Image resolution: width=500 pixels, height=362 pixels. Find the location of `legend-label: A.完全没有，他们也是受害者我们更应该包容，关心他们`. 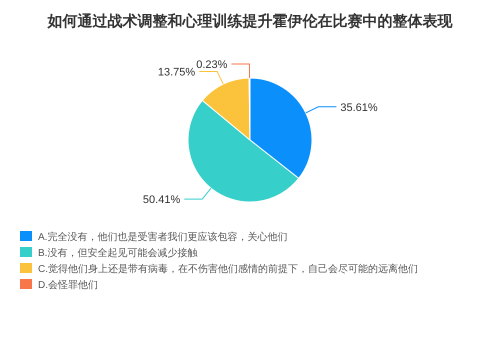

legend-label: A.完全没有，他们也是受害者我们更应该包容，关心他们 is located at coordinates (163, 237).